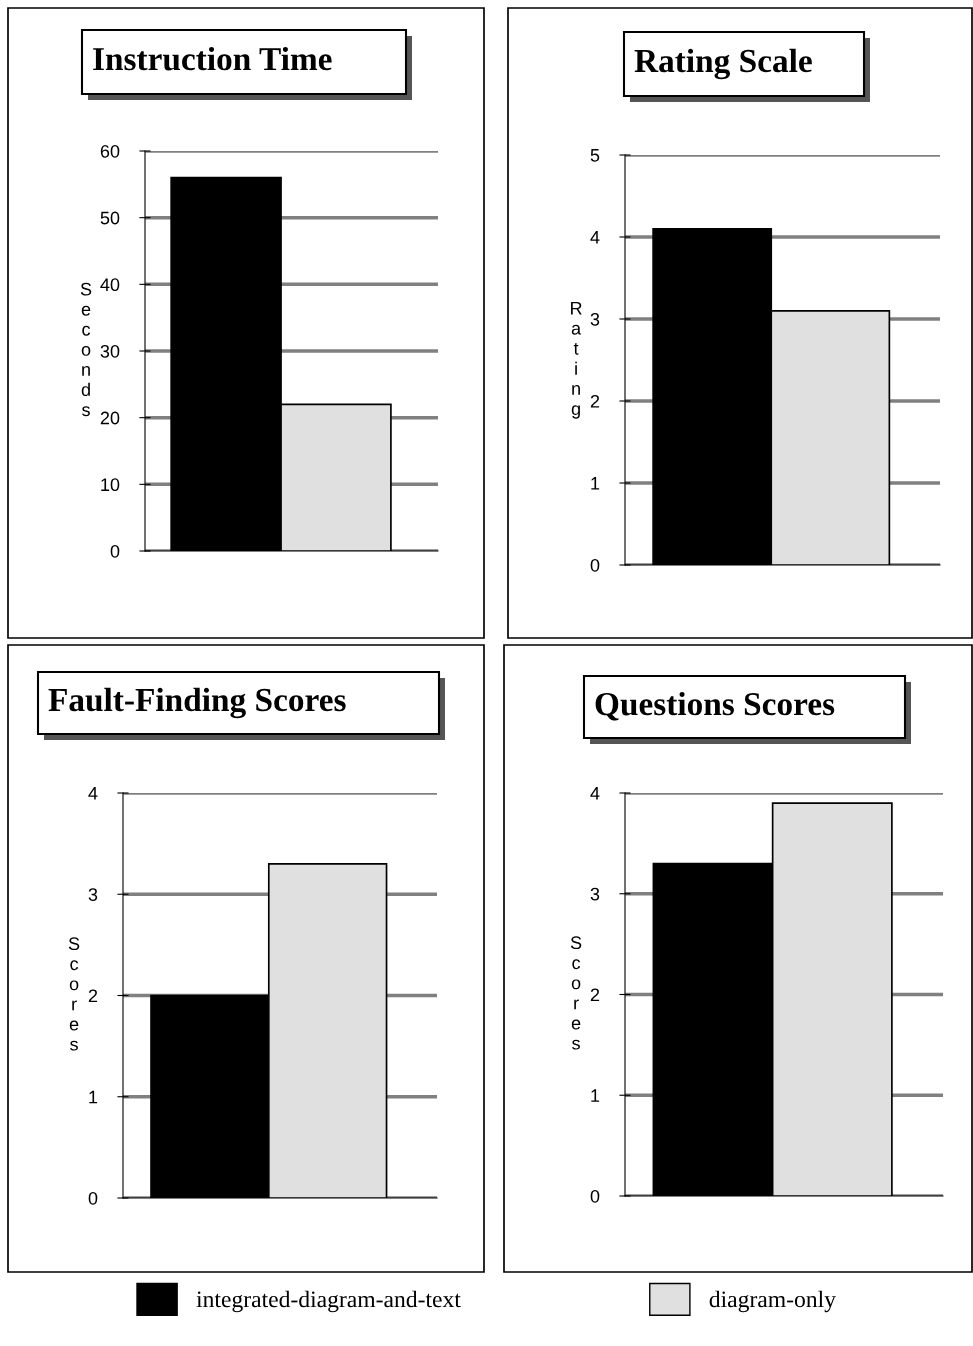 This screenshot has height=1346, width=973. What do you see at coordinates (715, 706) in the screenshot?
I see `chart-title: Questions Scores` at bounding box center [715, 706].